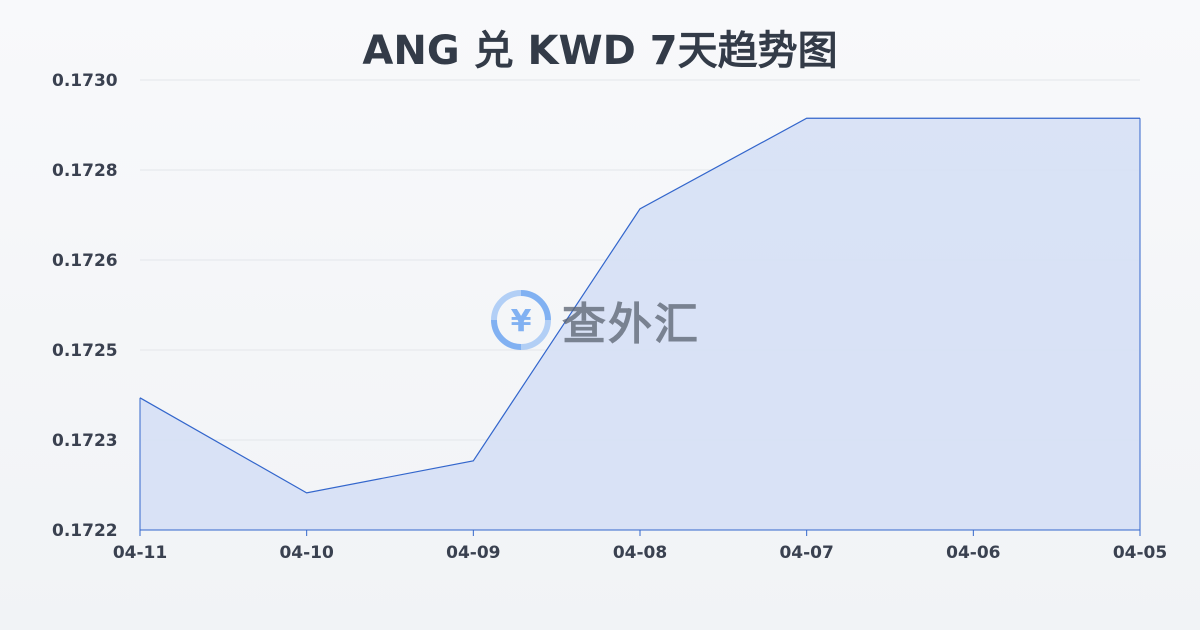  What do you see at coordinates (85, 441) in the screenshot?
I see `y-tick-label: 0.1723` at bounding box center [85, 441].